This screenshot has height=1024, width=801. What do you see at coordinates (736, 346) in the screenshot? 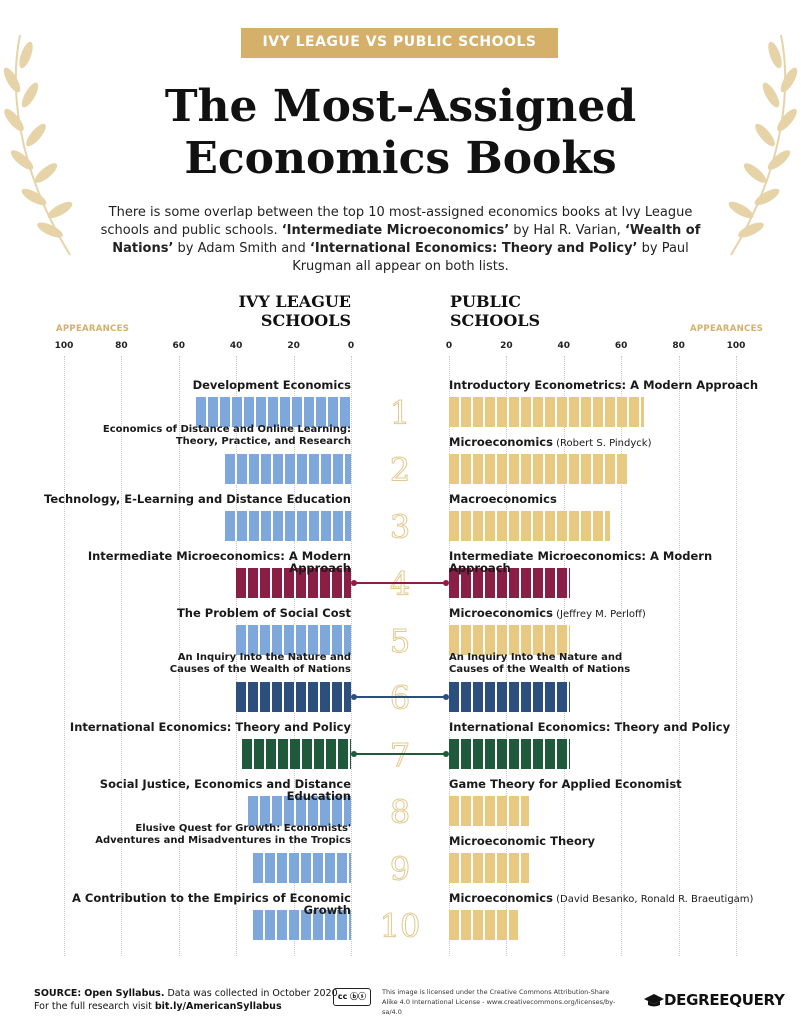
I see `tick-label-right-100: 100` at bounding box center [736, 346].